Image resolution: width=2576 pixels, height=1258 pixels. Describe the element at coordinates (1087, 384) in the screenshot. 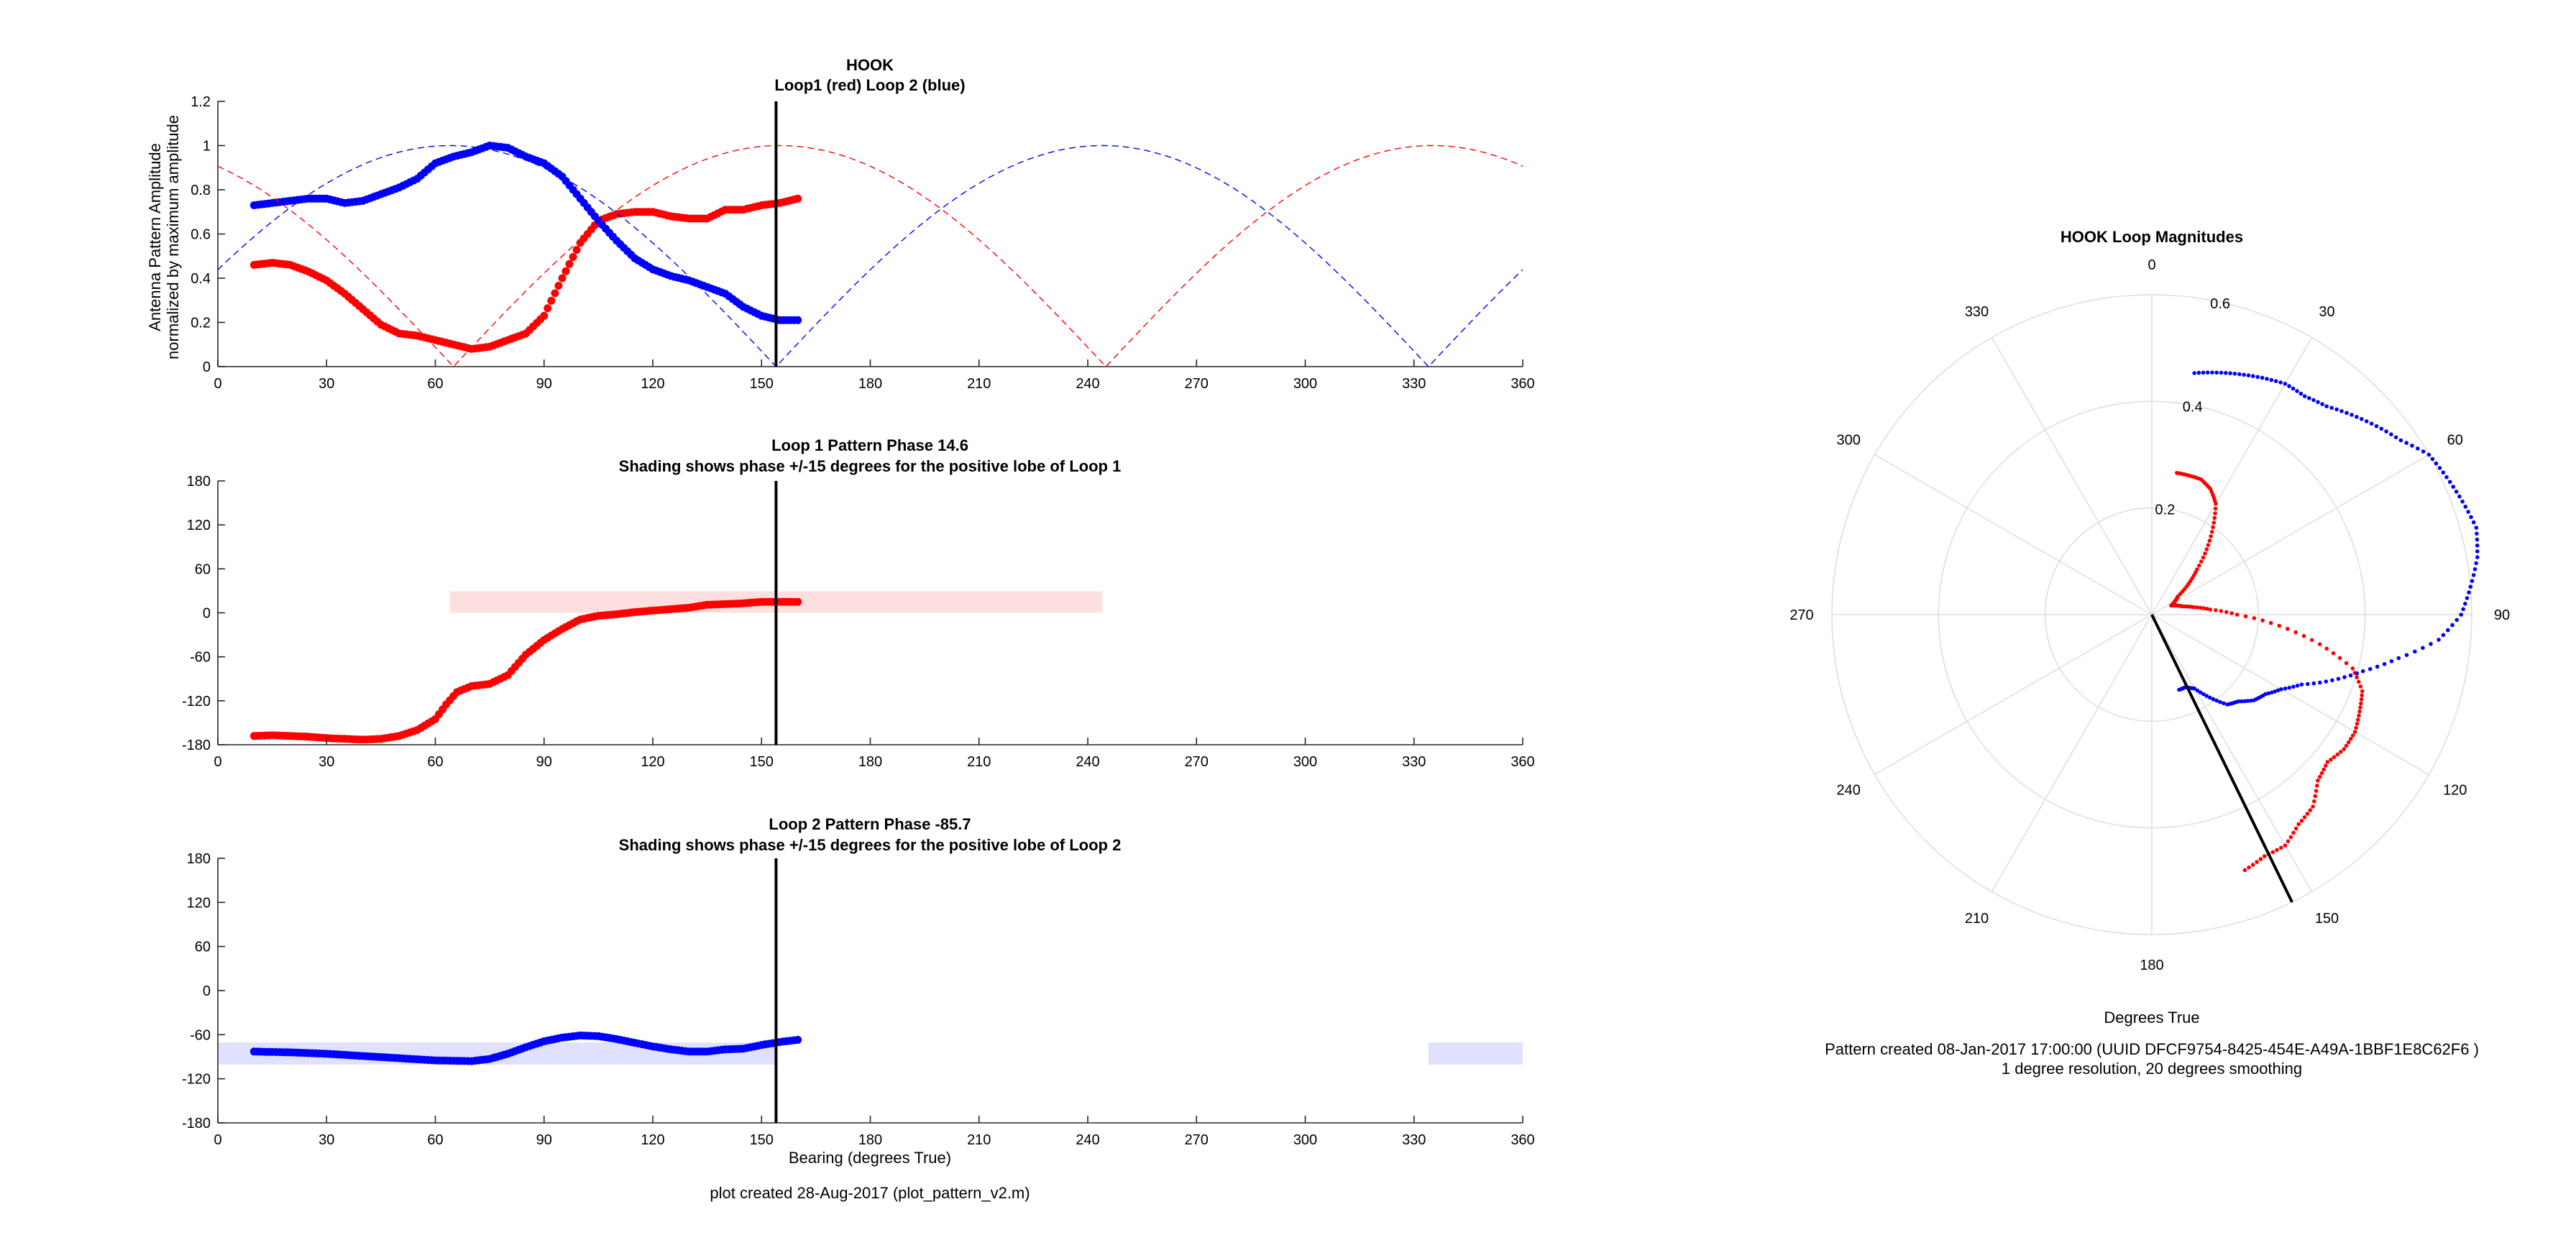

I see `x-tick-label: 240` at that location.